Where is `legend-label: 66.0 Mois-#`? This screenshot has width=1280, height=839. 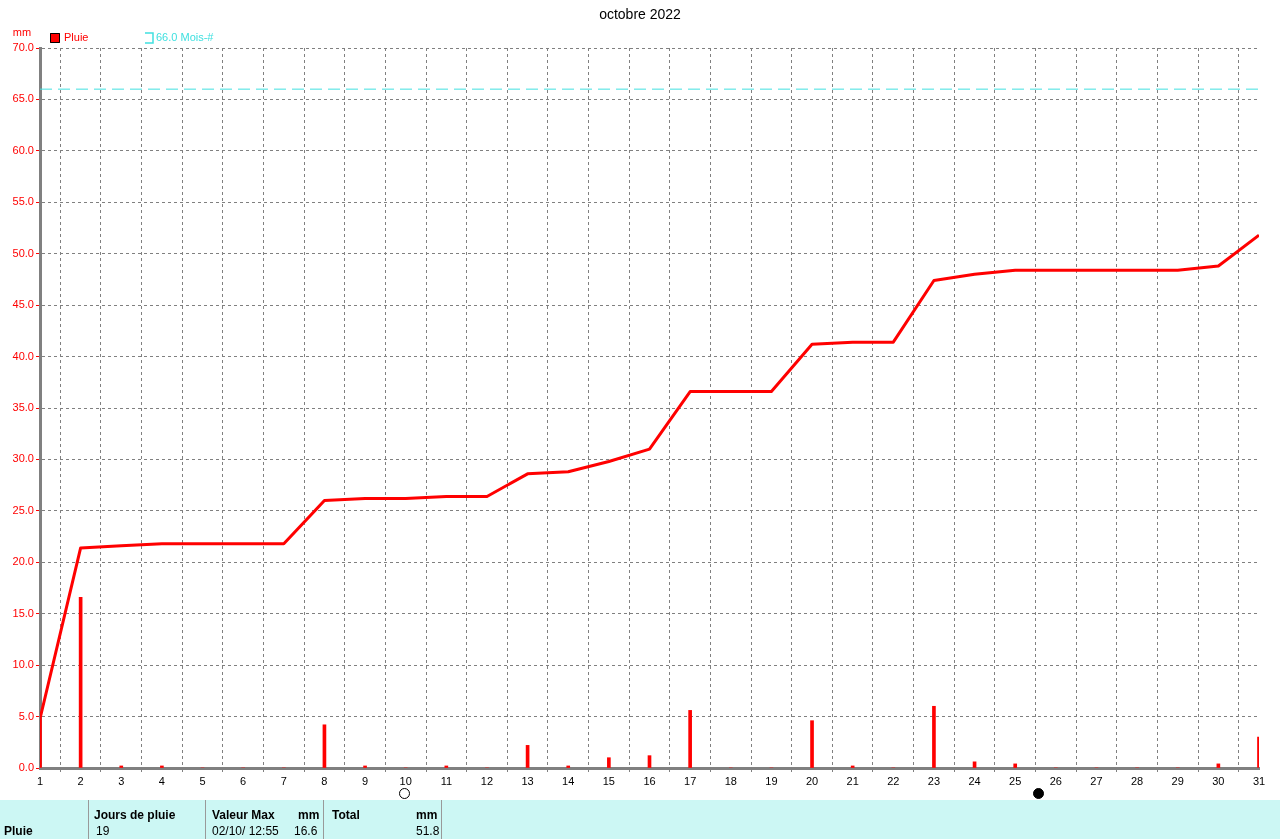 legend-label: 66.0 Mois-# is located at coordinates (185, 37).